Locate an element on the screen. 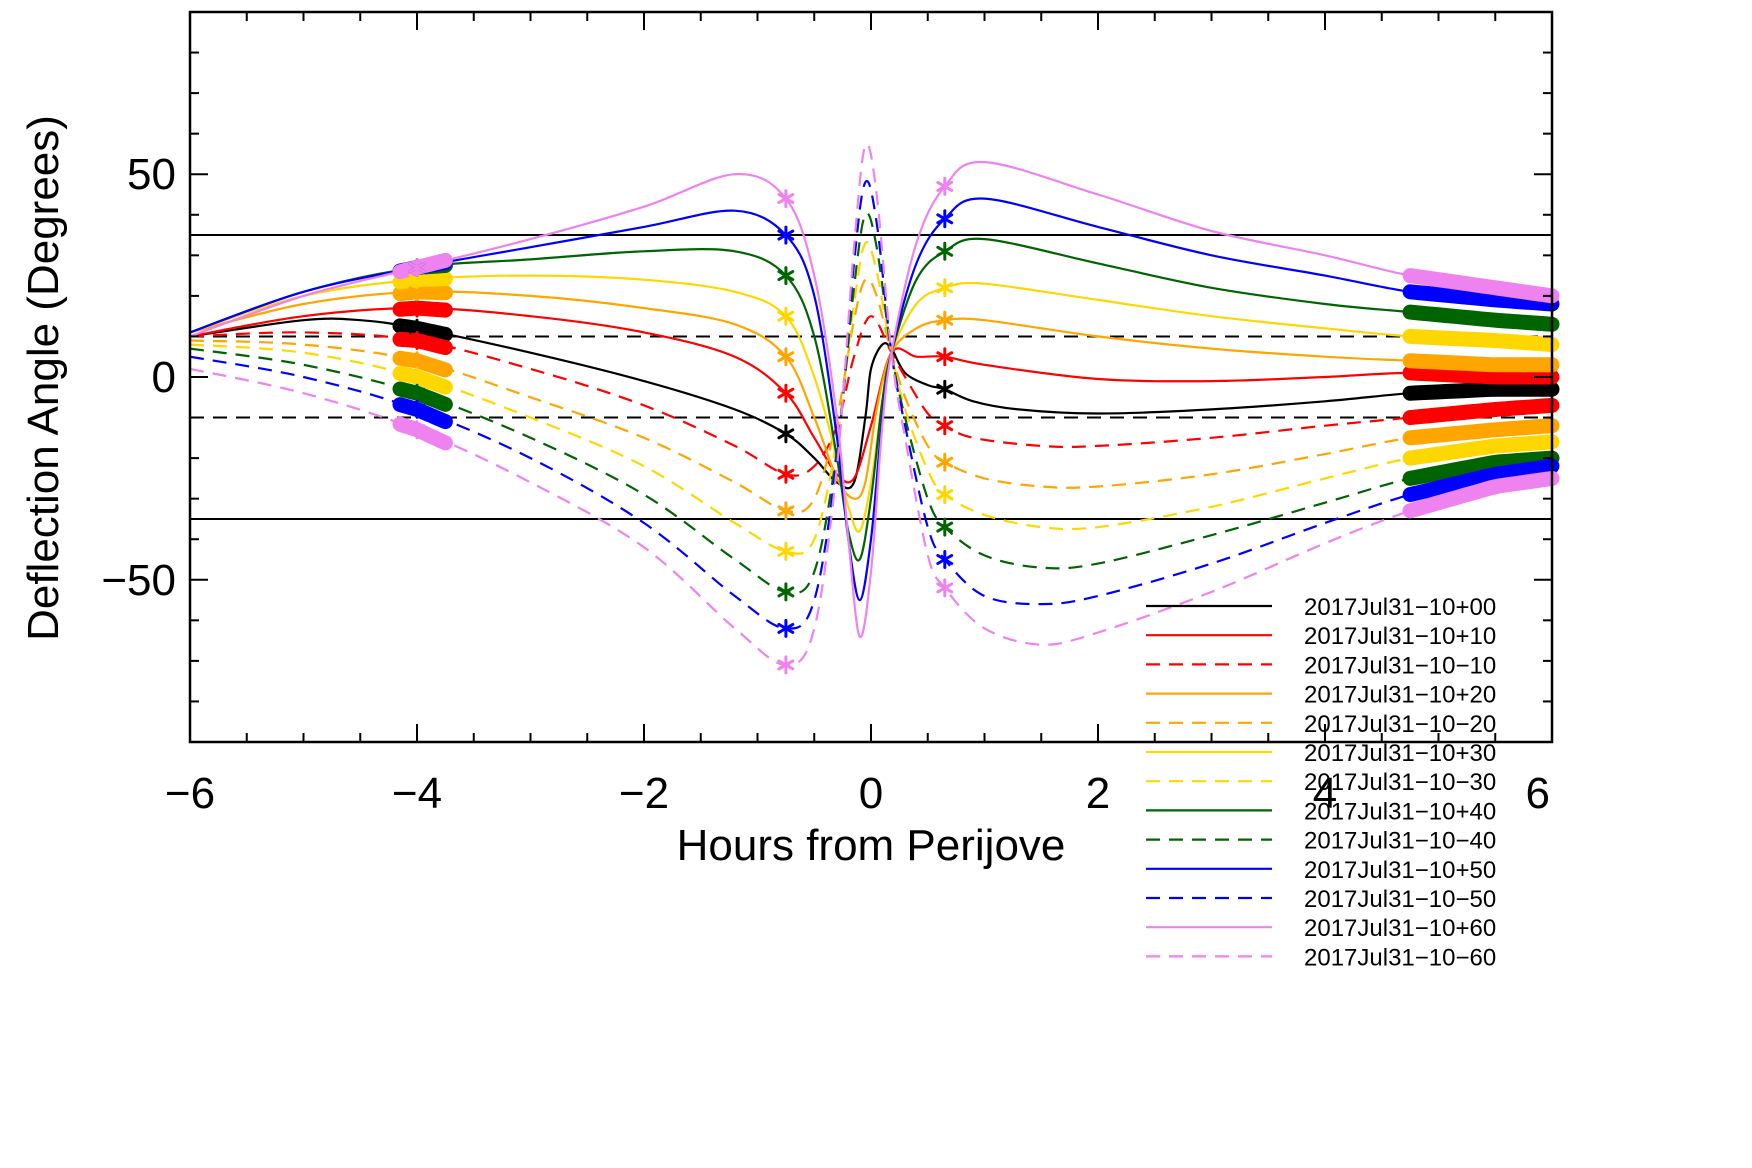 This screenshot has height=1168, width=1752. legend-label: 2017Jul31−10−40 is located at coordinates (1400, 841).